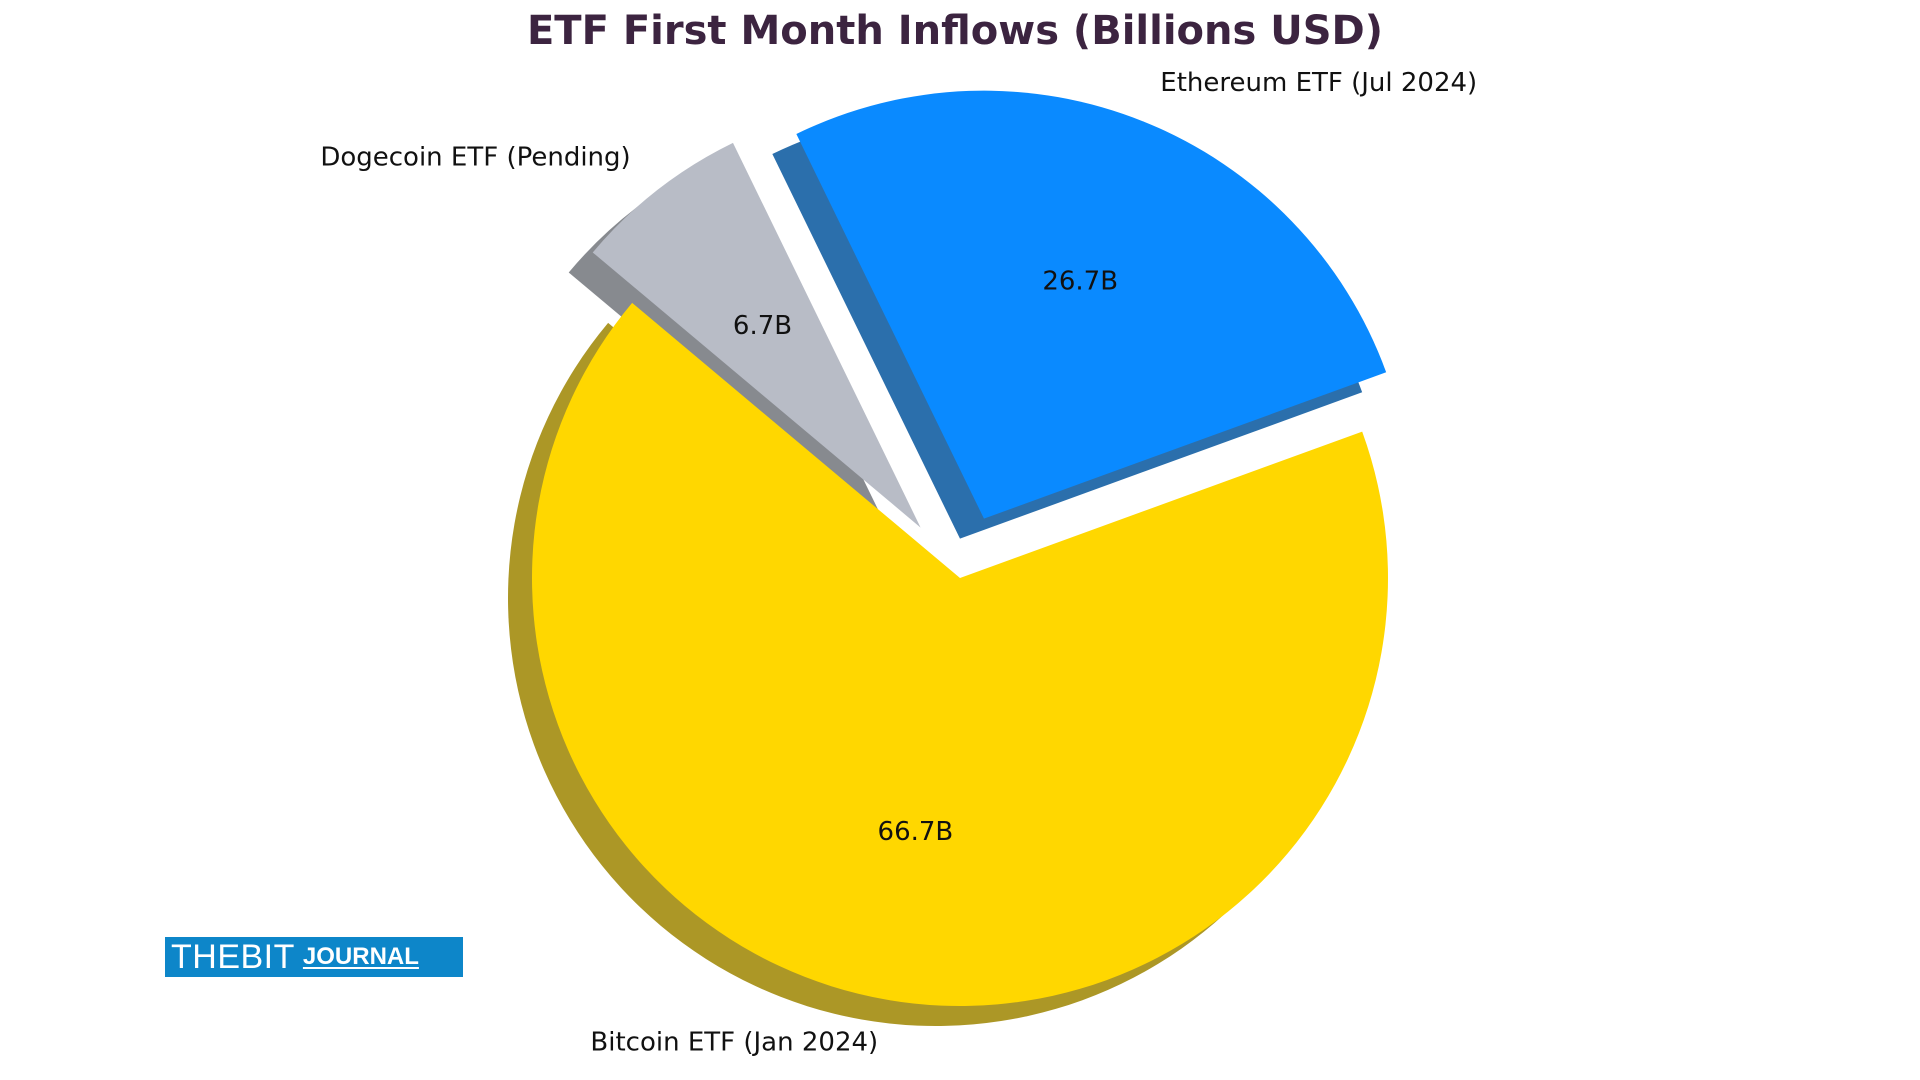 This screenshot has height=1080, width=1920. What do you see at coordinates (762, 326) in the screenshot?
I see `value-label-dogecoin-etf-pending: 6.7B` at bounding box center [762, 326].